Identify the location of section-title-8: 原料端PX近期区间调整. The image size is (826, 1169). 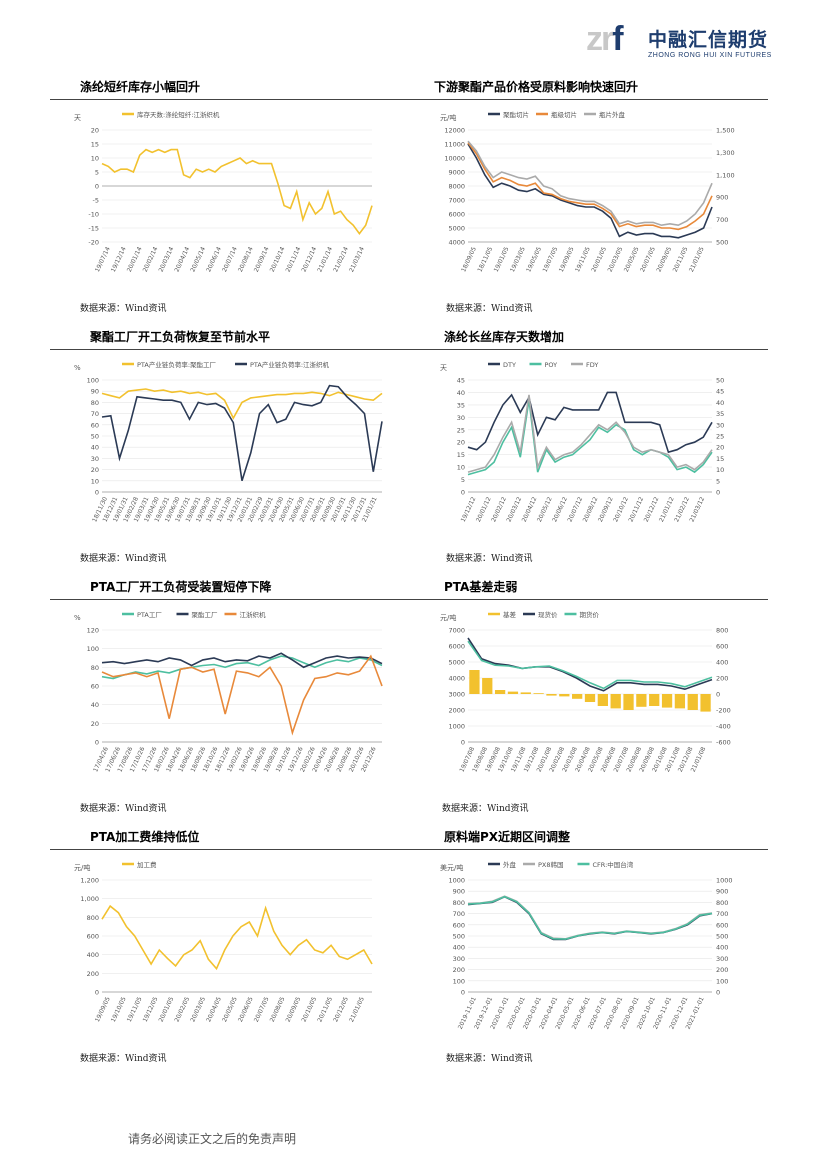
(507, 837).